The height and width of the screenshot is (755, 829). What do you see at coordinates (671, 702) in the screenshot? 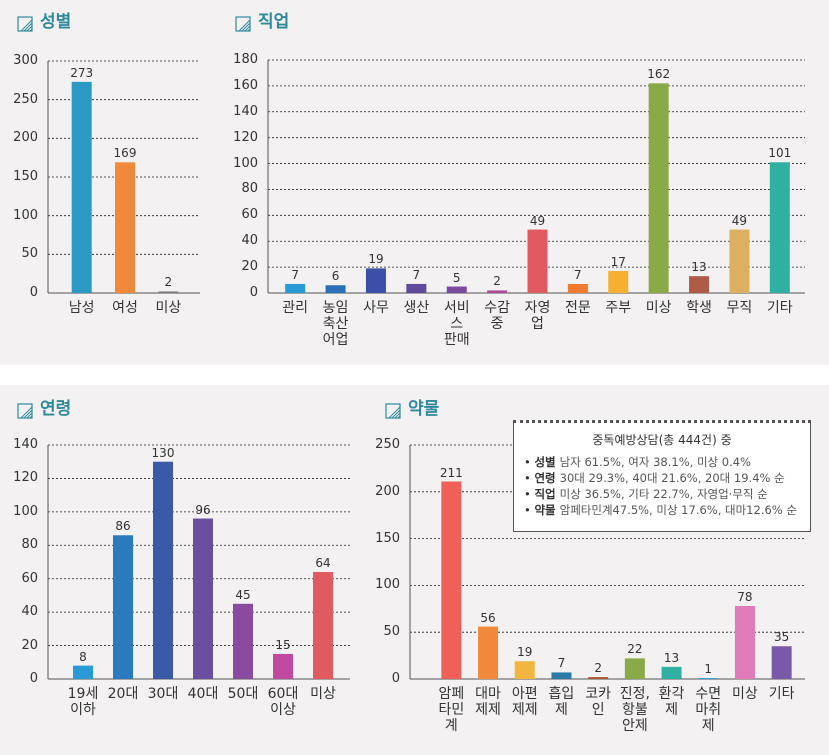
I see `x-tick-label: 환각 제` at bounding box center [671, 702].